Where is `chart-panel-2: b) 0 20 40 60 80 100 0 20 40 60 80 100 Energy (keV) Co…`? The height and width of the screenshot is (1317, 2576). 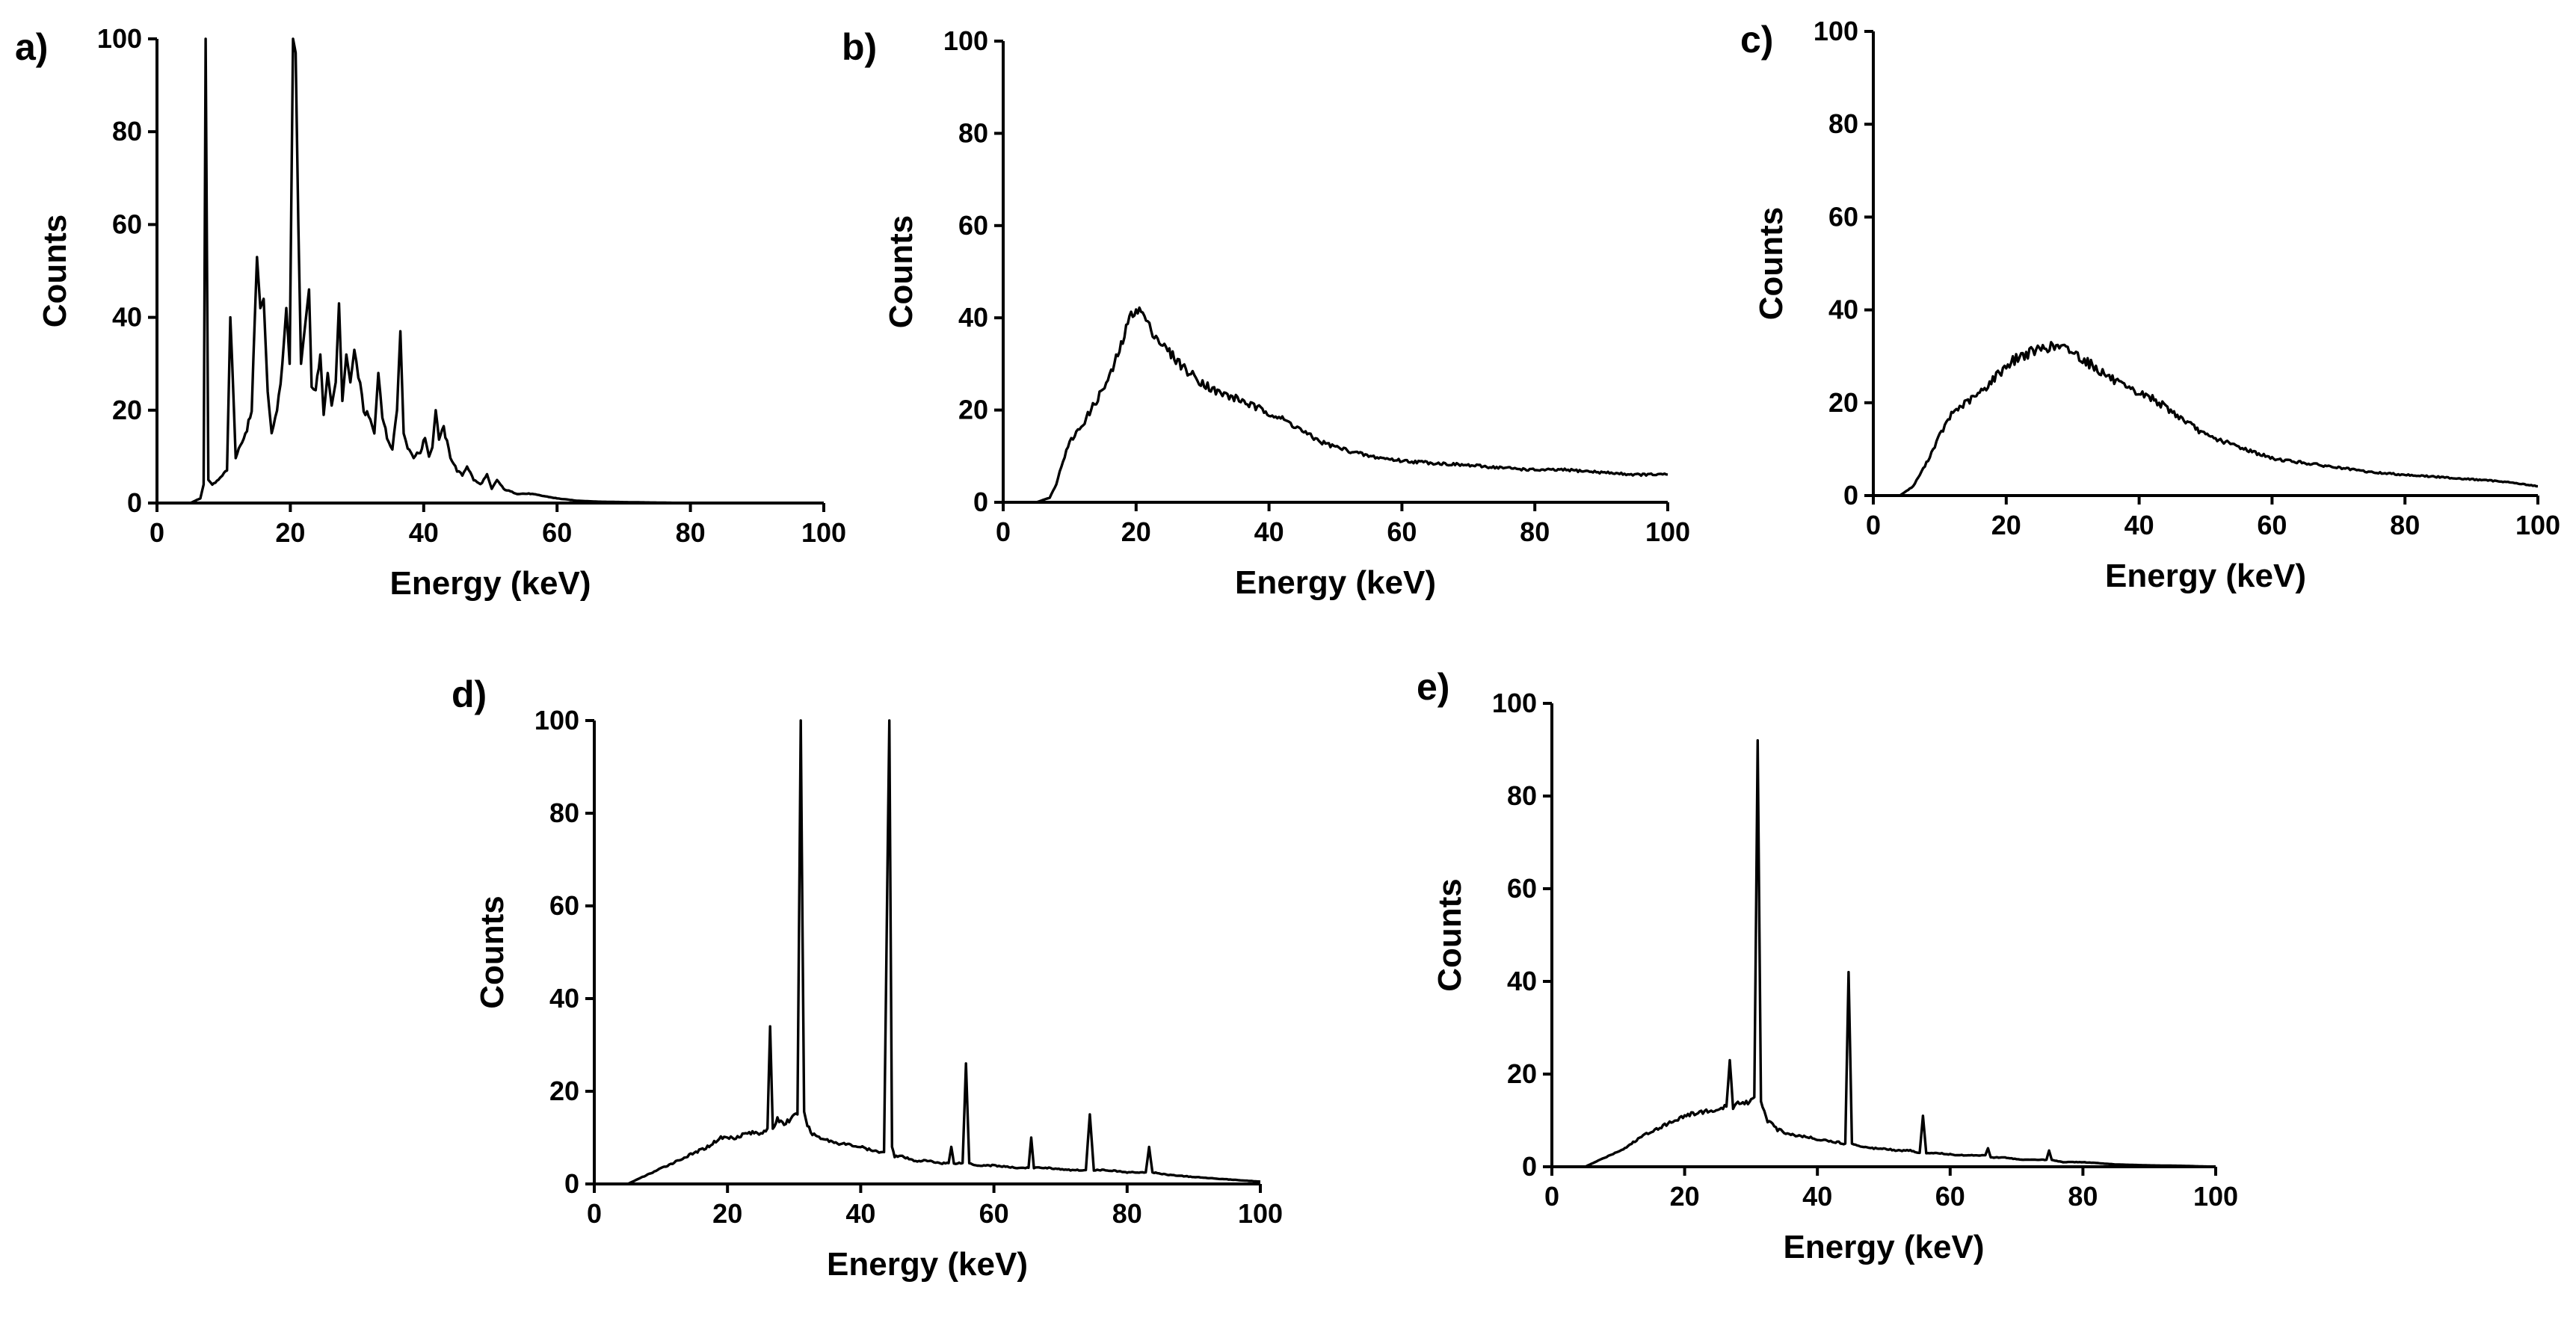 chart-panel-2: b) 0 20 40 60 80 100 0 20 40 60 80 100 Energy (keV) Co… is located at coordinates (1266, 313).